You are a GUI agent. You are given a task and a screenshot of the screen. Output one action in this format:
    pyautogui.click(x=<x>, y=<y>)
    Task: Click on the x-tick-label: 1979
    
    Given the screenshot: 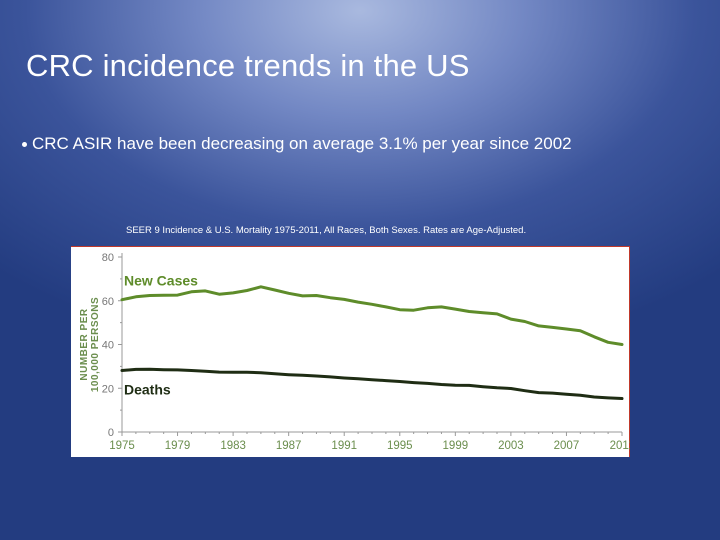 What is the action you would take?
    pyautogui.click(x=178, y=446)
    